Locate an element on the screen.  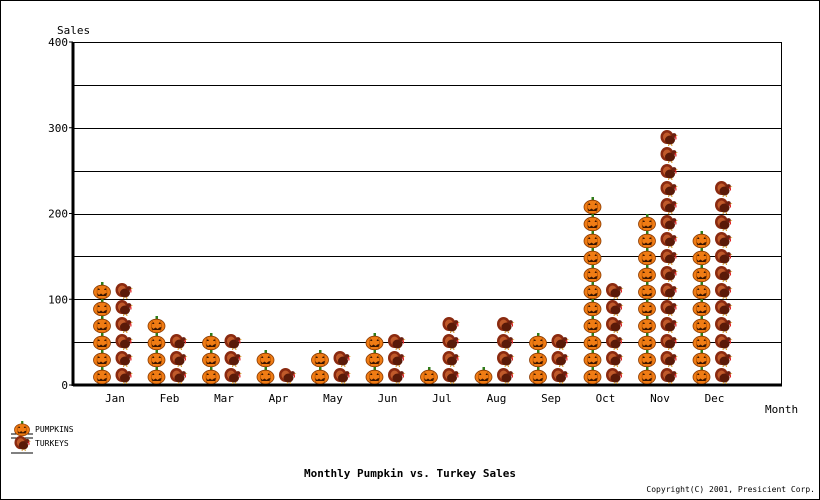
bar-turkeys-sep is located at coordinates (560, 354).